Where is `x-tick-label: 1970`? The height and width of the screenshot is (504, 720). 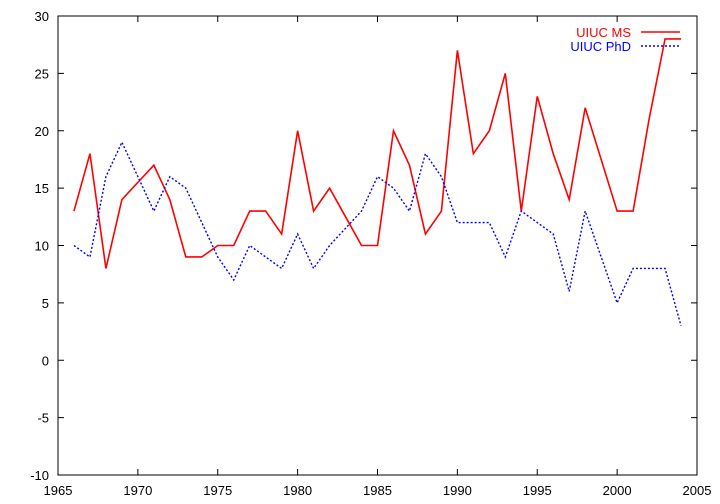
x-tick-label: 1970 is located at coordinates (137, 490).